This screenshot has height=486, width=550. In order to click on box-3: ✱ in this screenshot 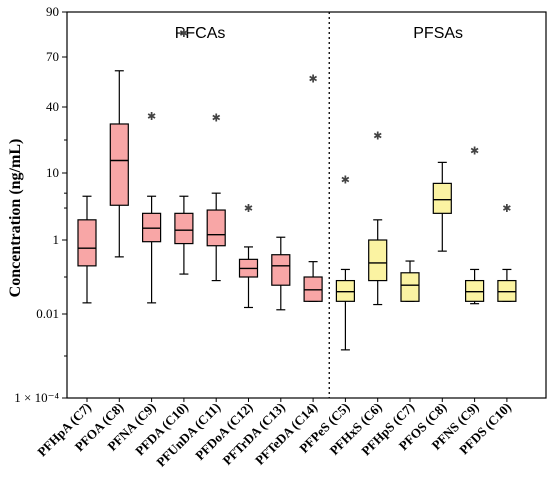, I will do `click(152, 207)`.